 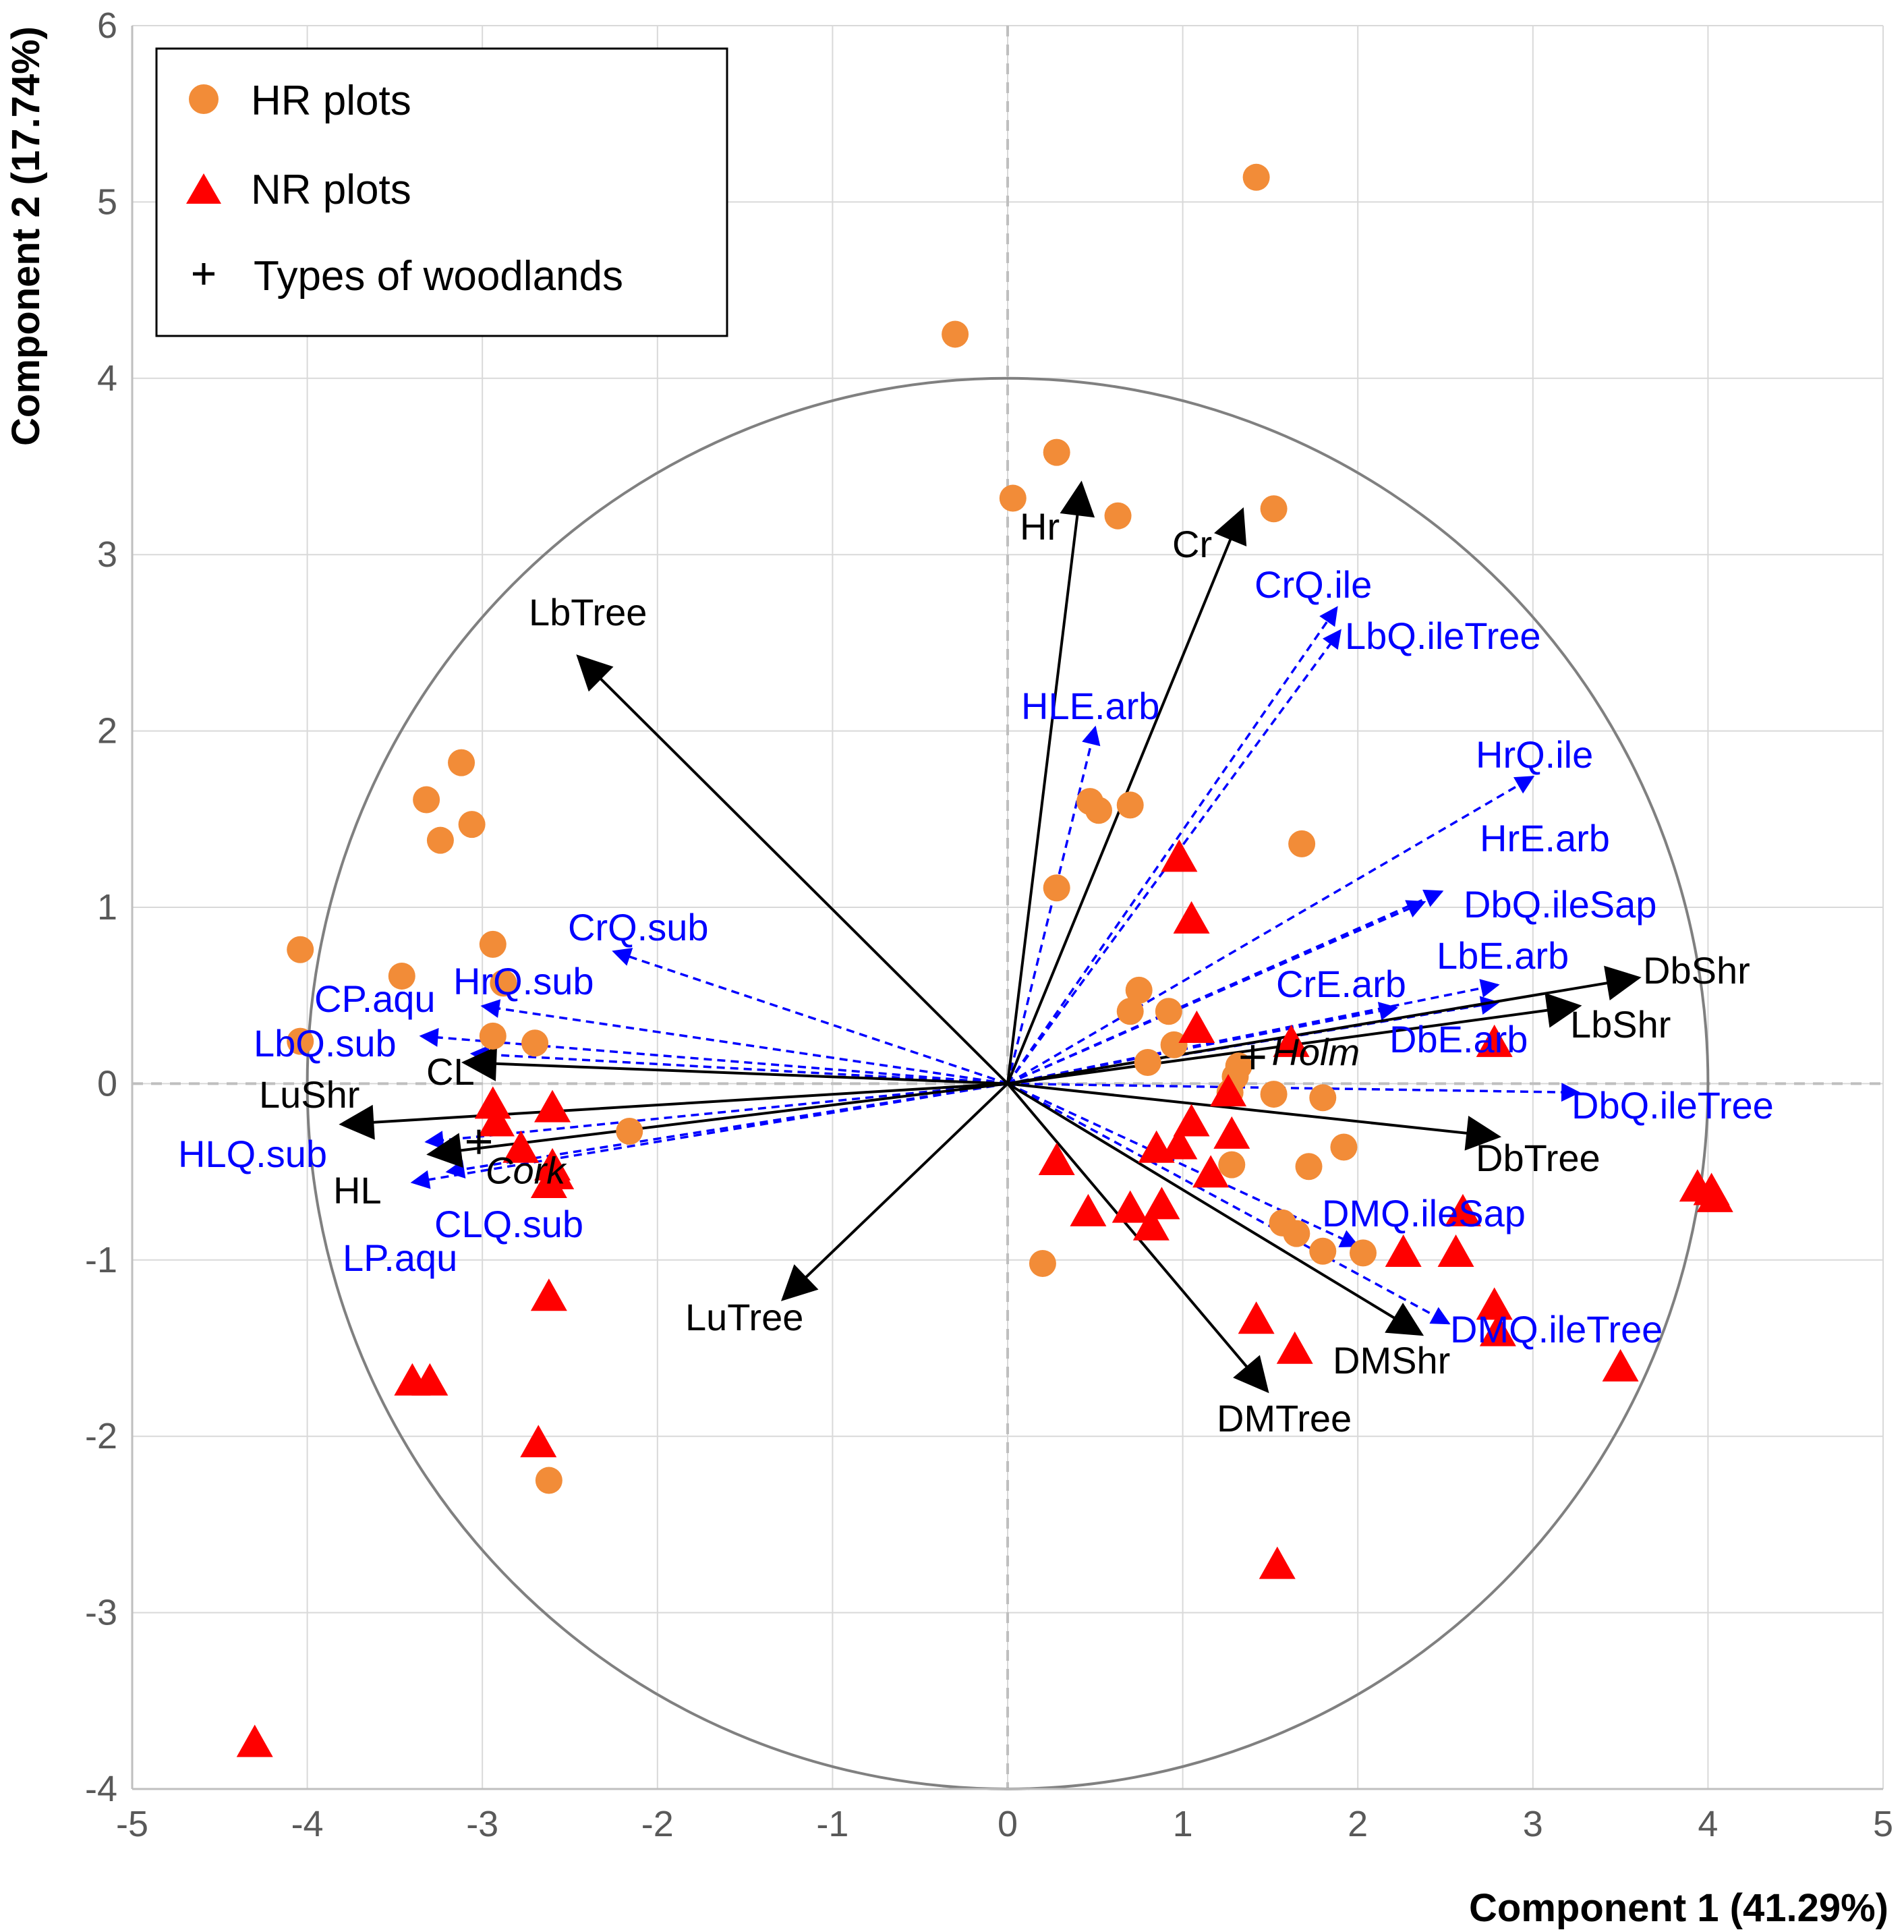 I want to click on species-vector-DMQ.ileSap, so click(x=1184, y=1165).